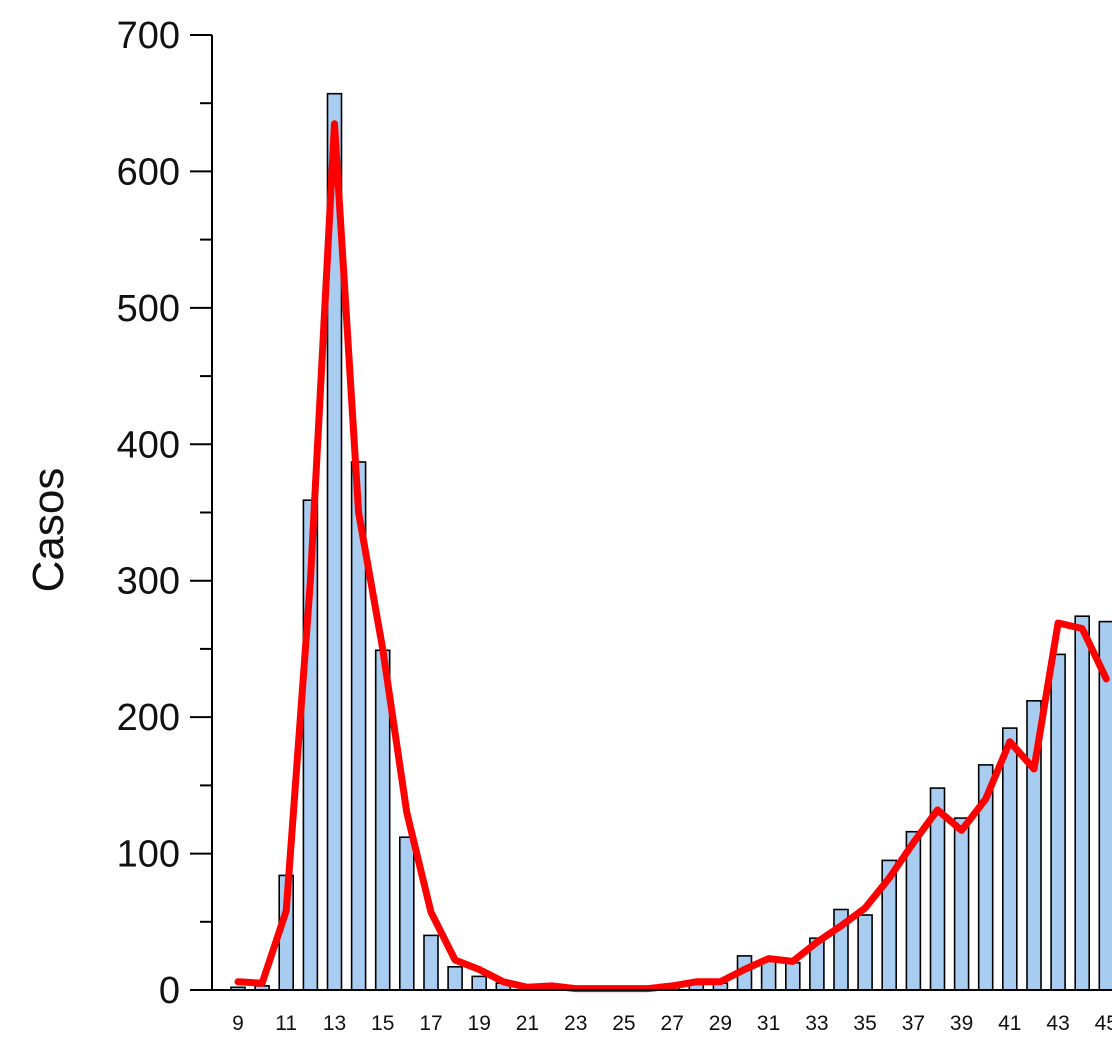 The image size is (1112, 1047). I want to click on x-tick-label: 9, so click(238, 1023).